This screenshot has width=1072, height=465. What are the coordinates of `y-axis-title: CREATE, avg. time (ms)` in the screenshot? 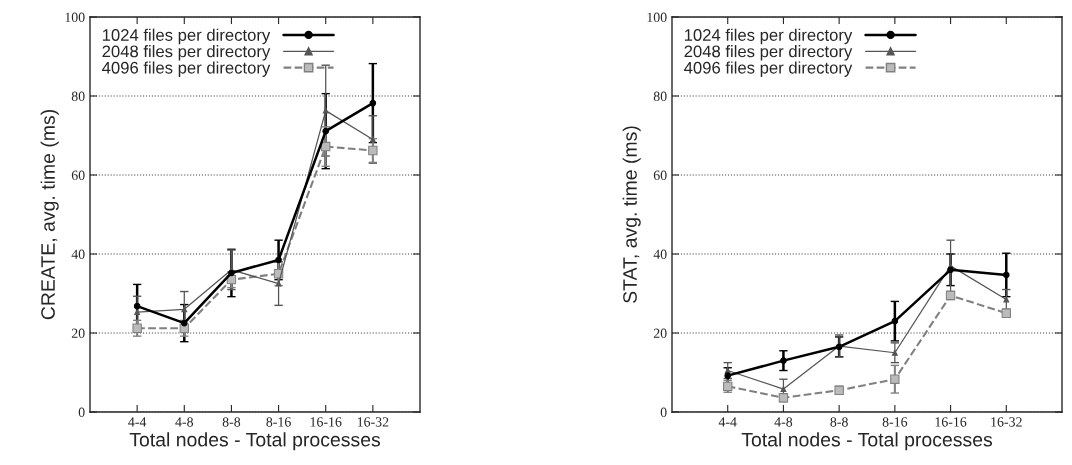 It's located at (49, 215).